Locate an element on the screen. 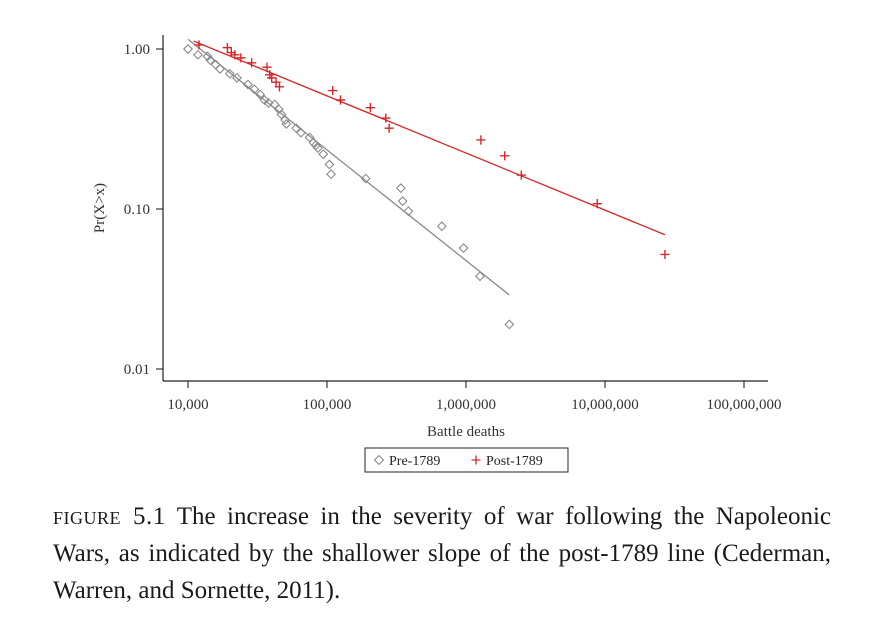  legend-box is located at coordinates (466, 460).